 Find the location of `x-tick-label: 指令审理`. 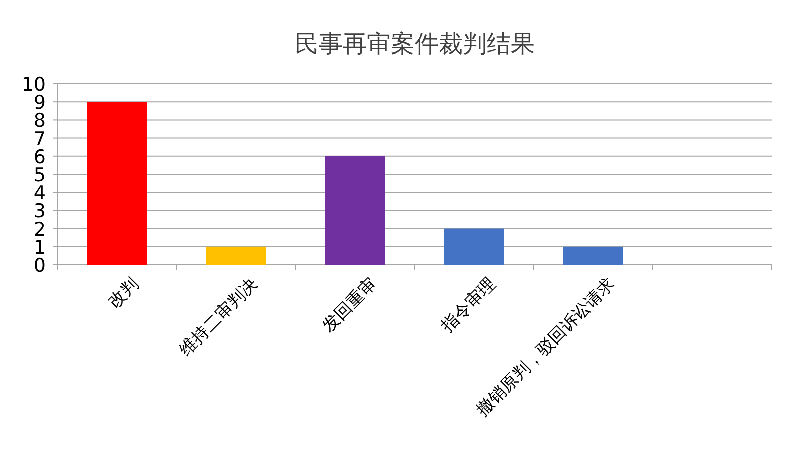

x-tick-label: 指令审理 is located at coordinates (468, 306).